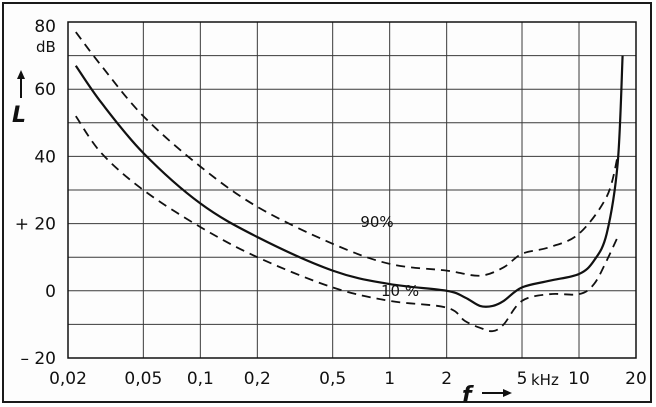  What do you see at coordinates (45, 157) in the screenshot?
I see `y-tick-label: 40` at bounding box center [45, 157].